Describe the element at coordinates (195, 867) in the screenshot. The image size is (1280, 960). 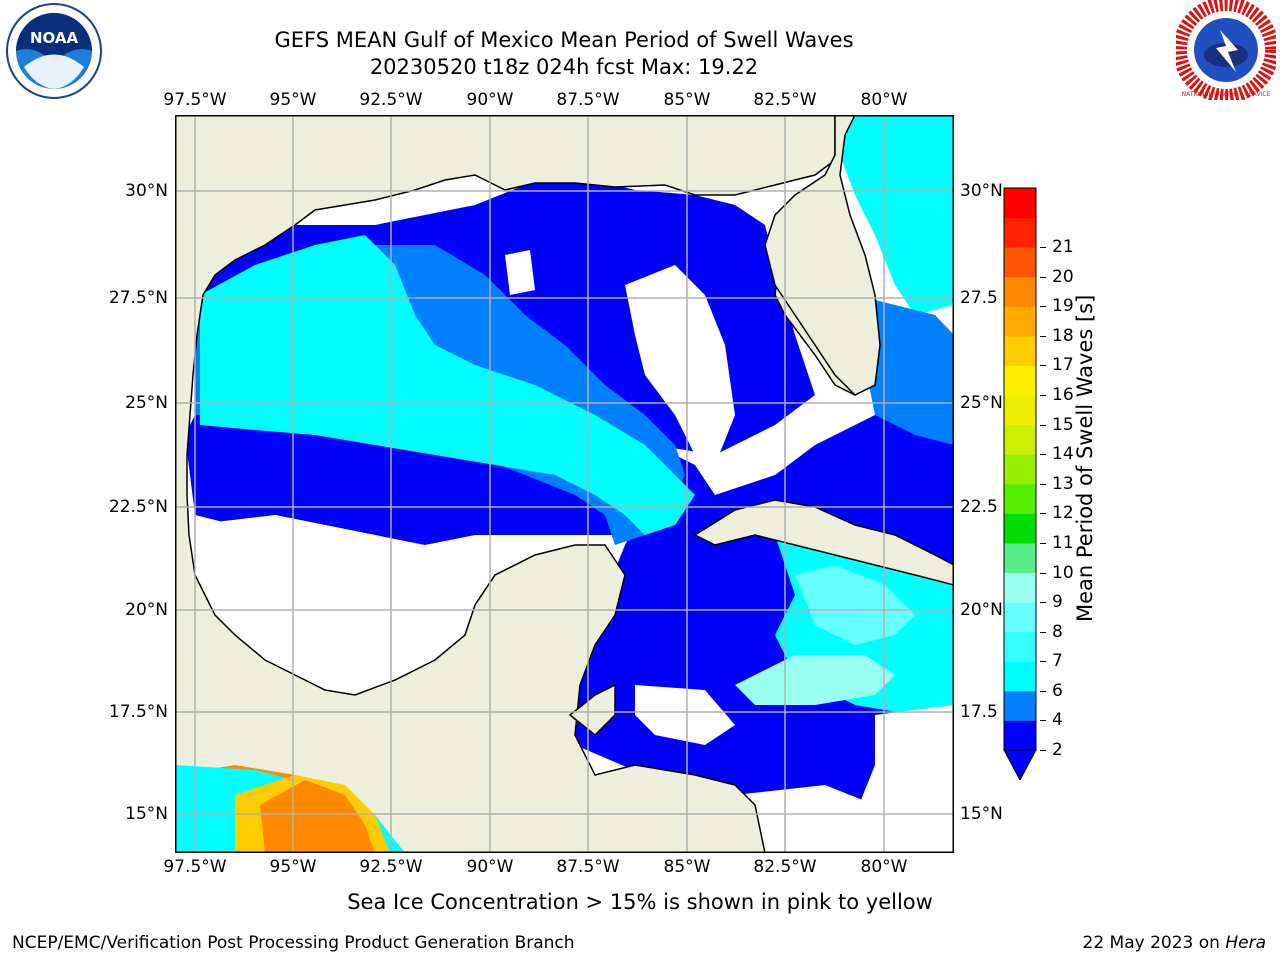
I see `lon-label-bottom: 97.5°W` at that location.